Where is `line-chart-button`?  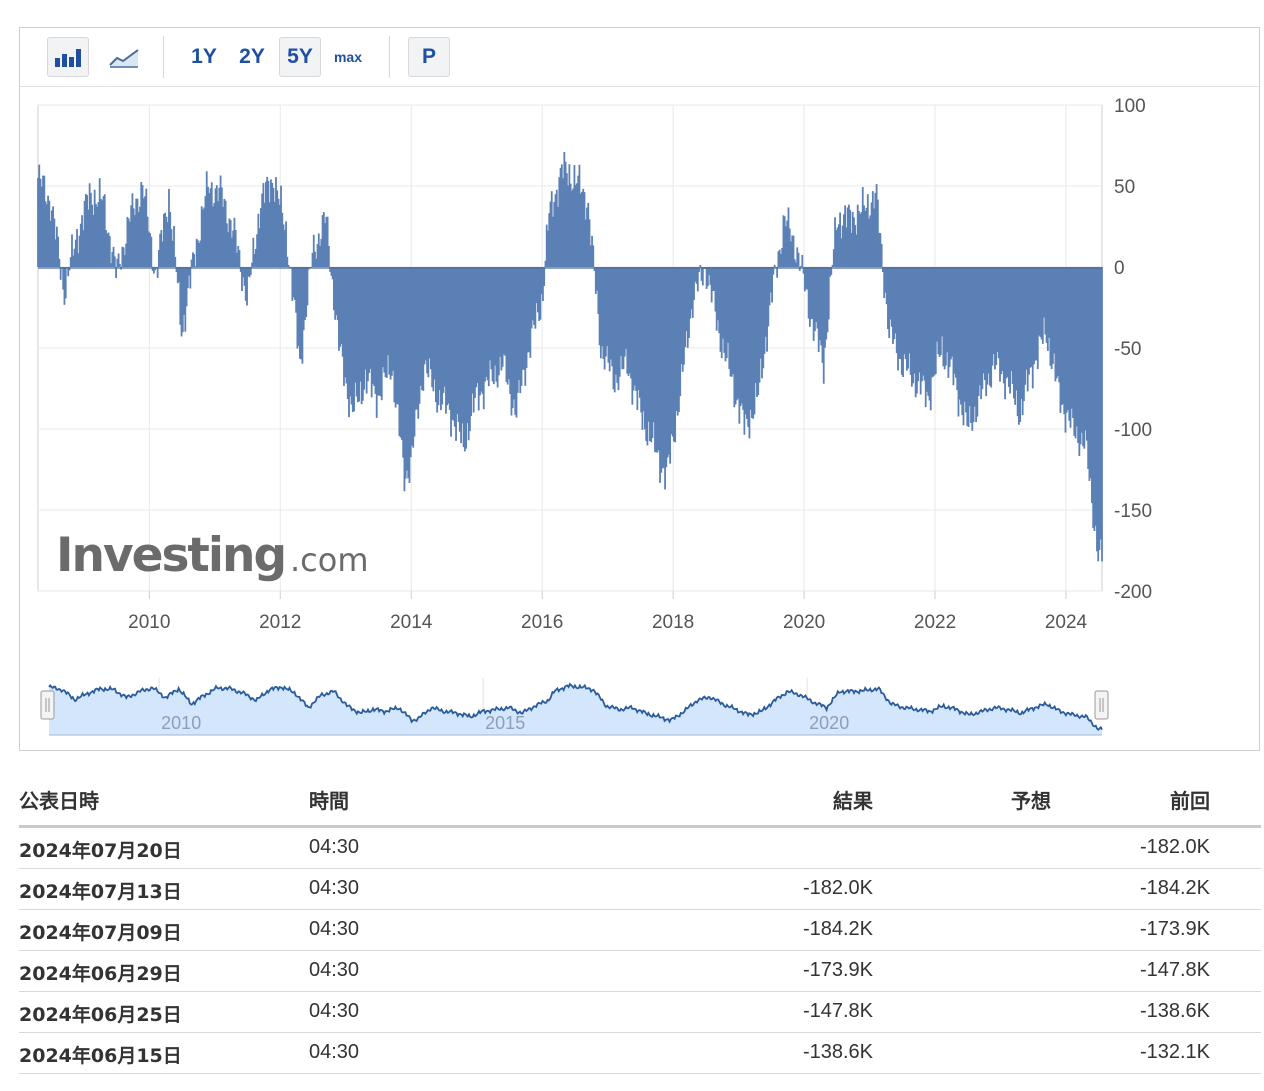 line-chart-button is located at coordinates (124, 57).